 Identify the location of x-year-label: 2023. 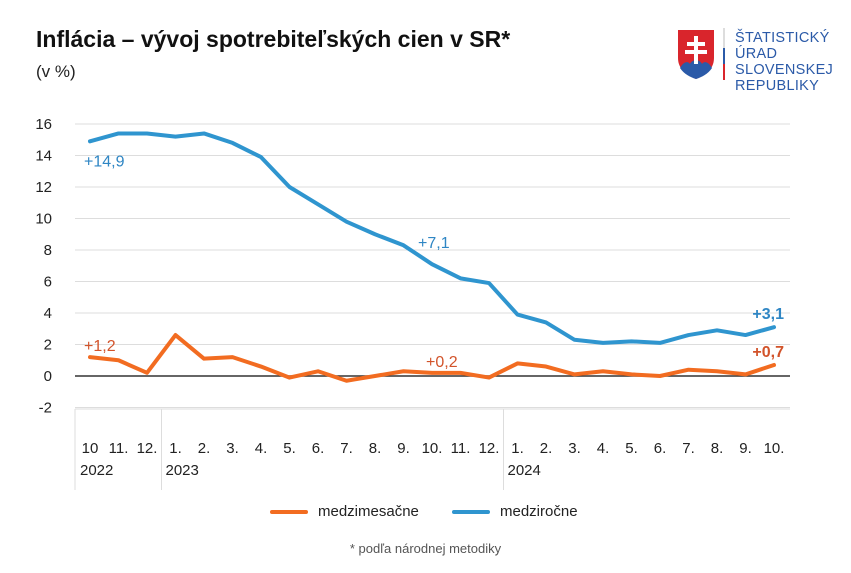
(182, 470).